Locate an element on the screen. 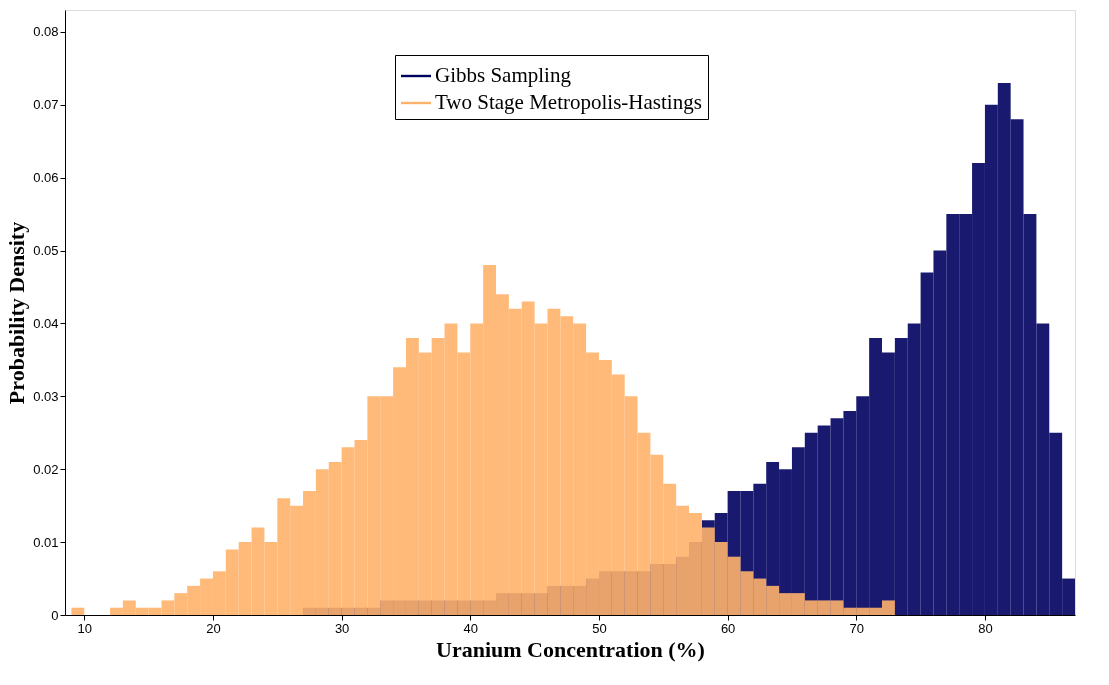 This screenshot has width=1109, height=685. y-tick-label: 0.06 is located at coordinates (46, 178).